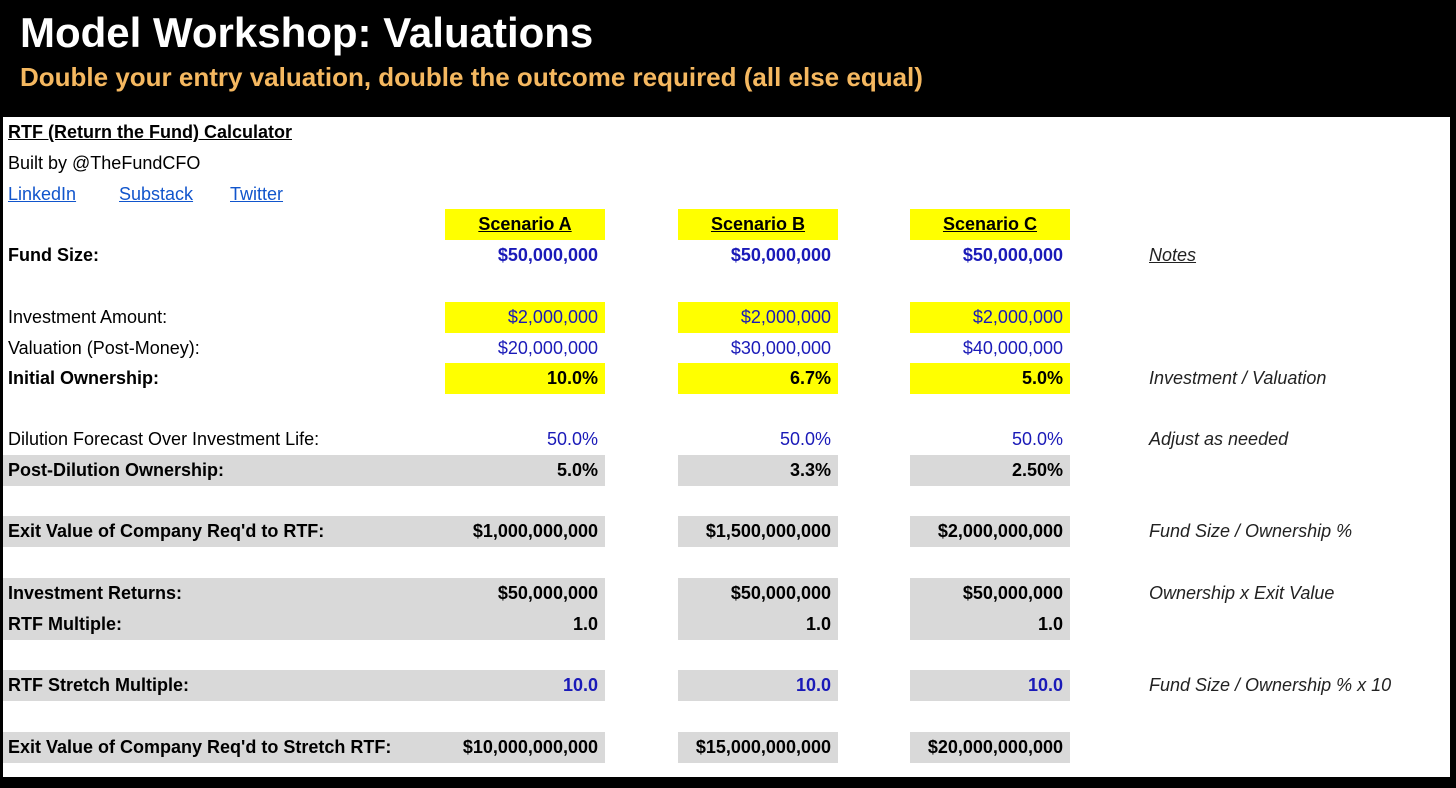 The image size is (1456, 788). Describe the element at coordinates (758, 624) in the screenshot. I see `rtf-multiple-b: 1.0` at that location.